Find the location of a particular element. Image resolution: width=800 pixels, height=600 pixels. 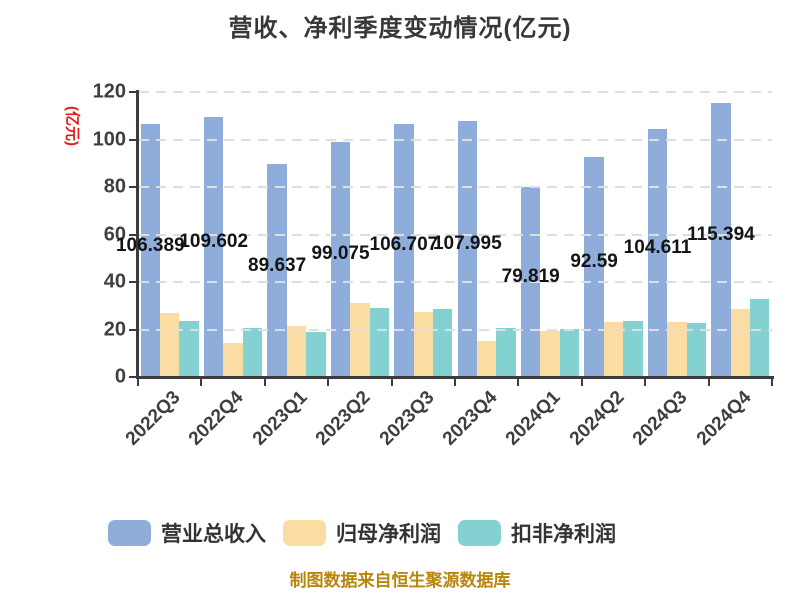

bar-value-label: 115.394 is located at coordinates (721, 234).